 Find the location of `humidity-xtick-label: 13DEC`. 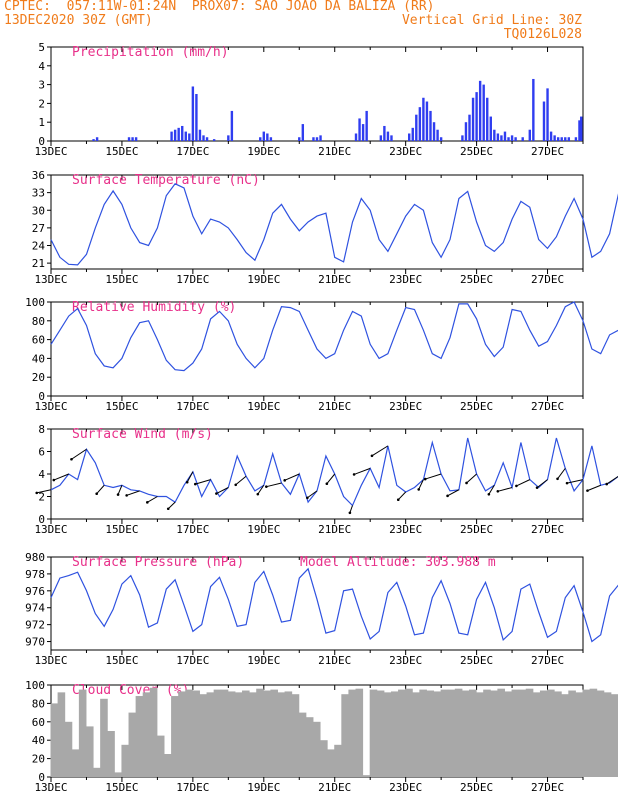

humidity-xtick-label: 13DEC is located at coordinates (50, 406).